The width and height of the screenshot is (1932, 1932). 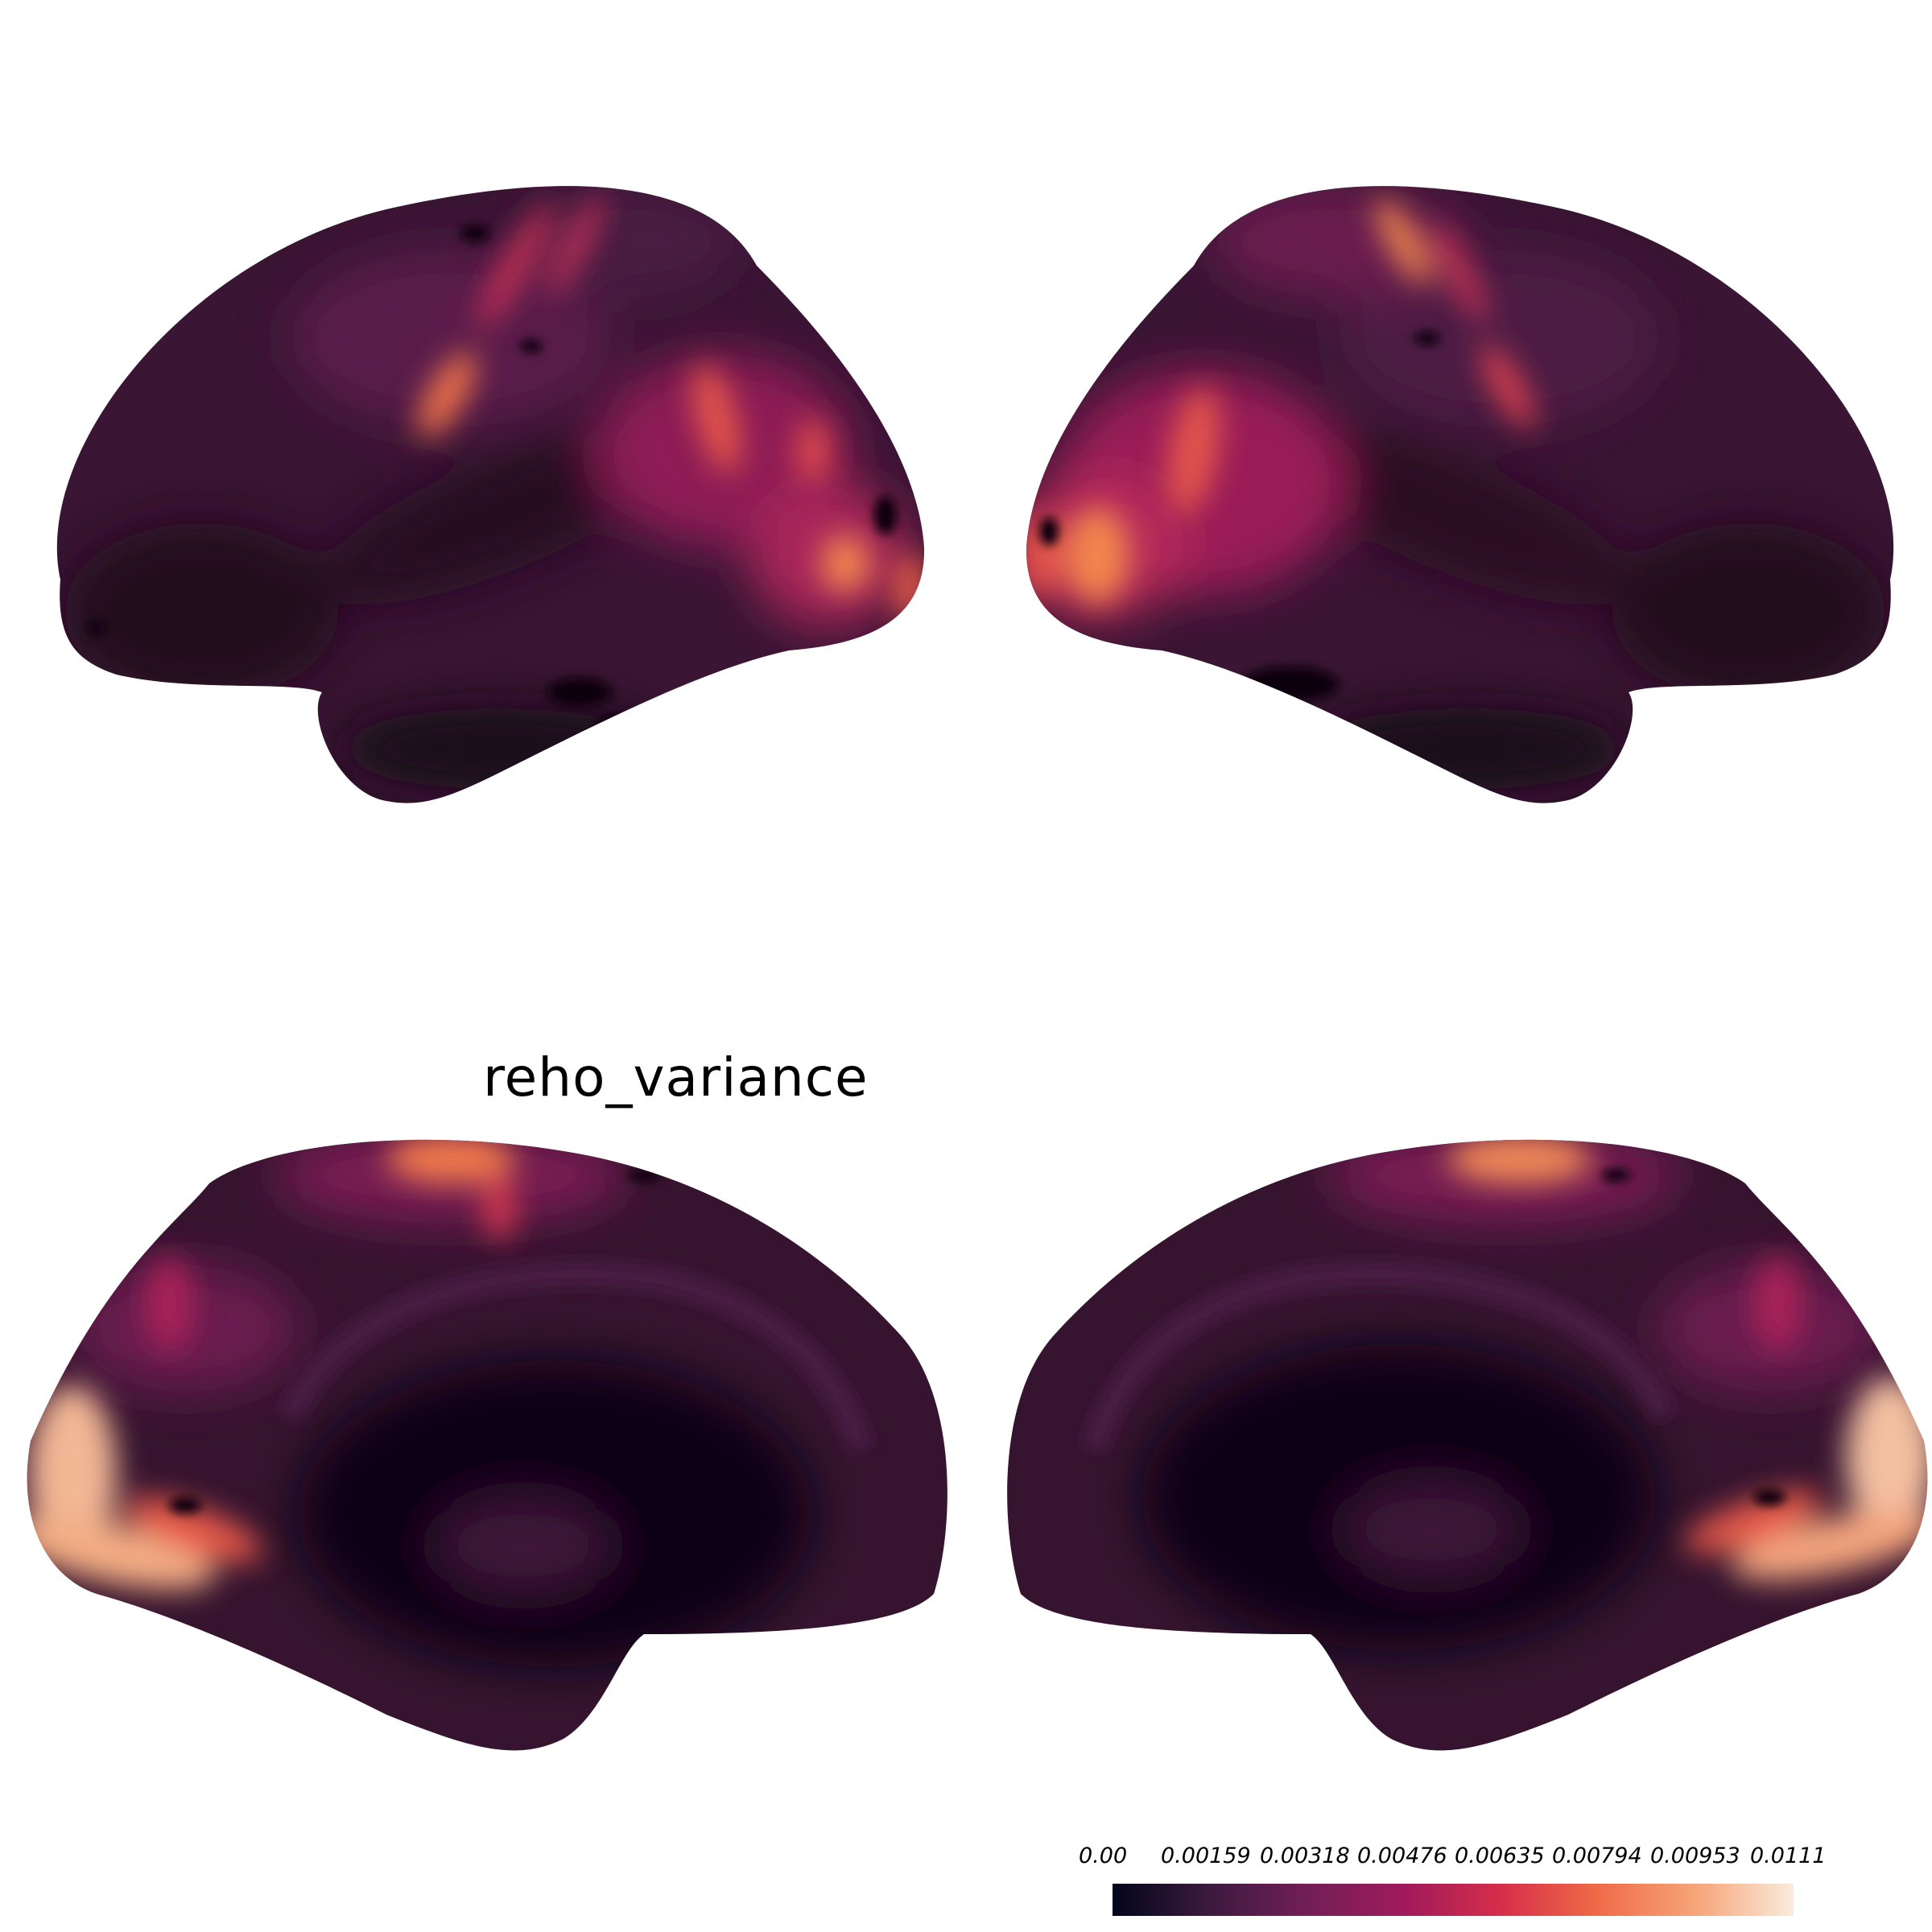 I want to click on colorbar-tick-4: 0.00635, so click(x=1500, y=1855).